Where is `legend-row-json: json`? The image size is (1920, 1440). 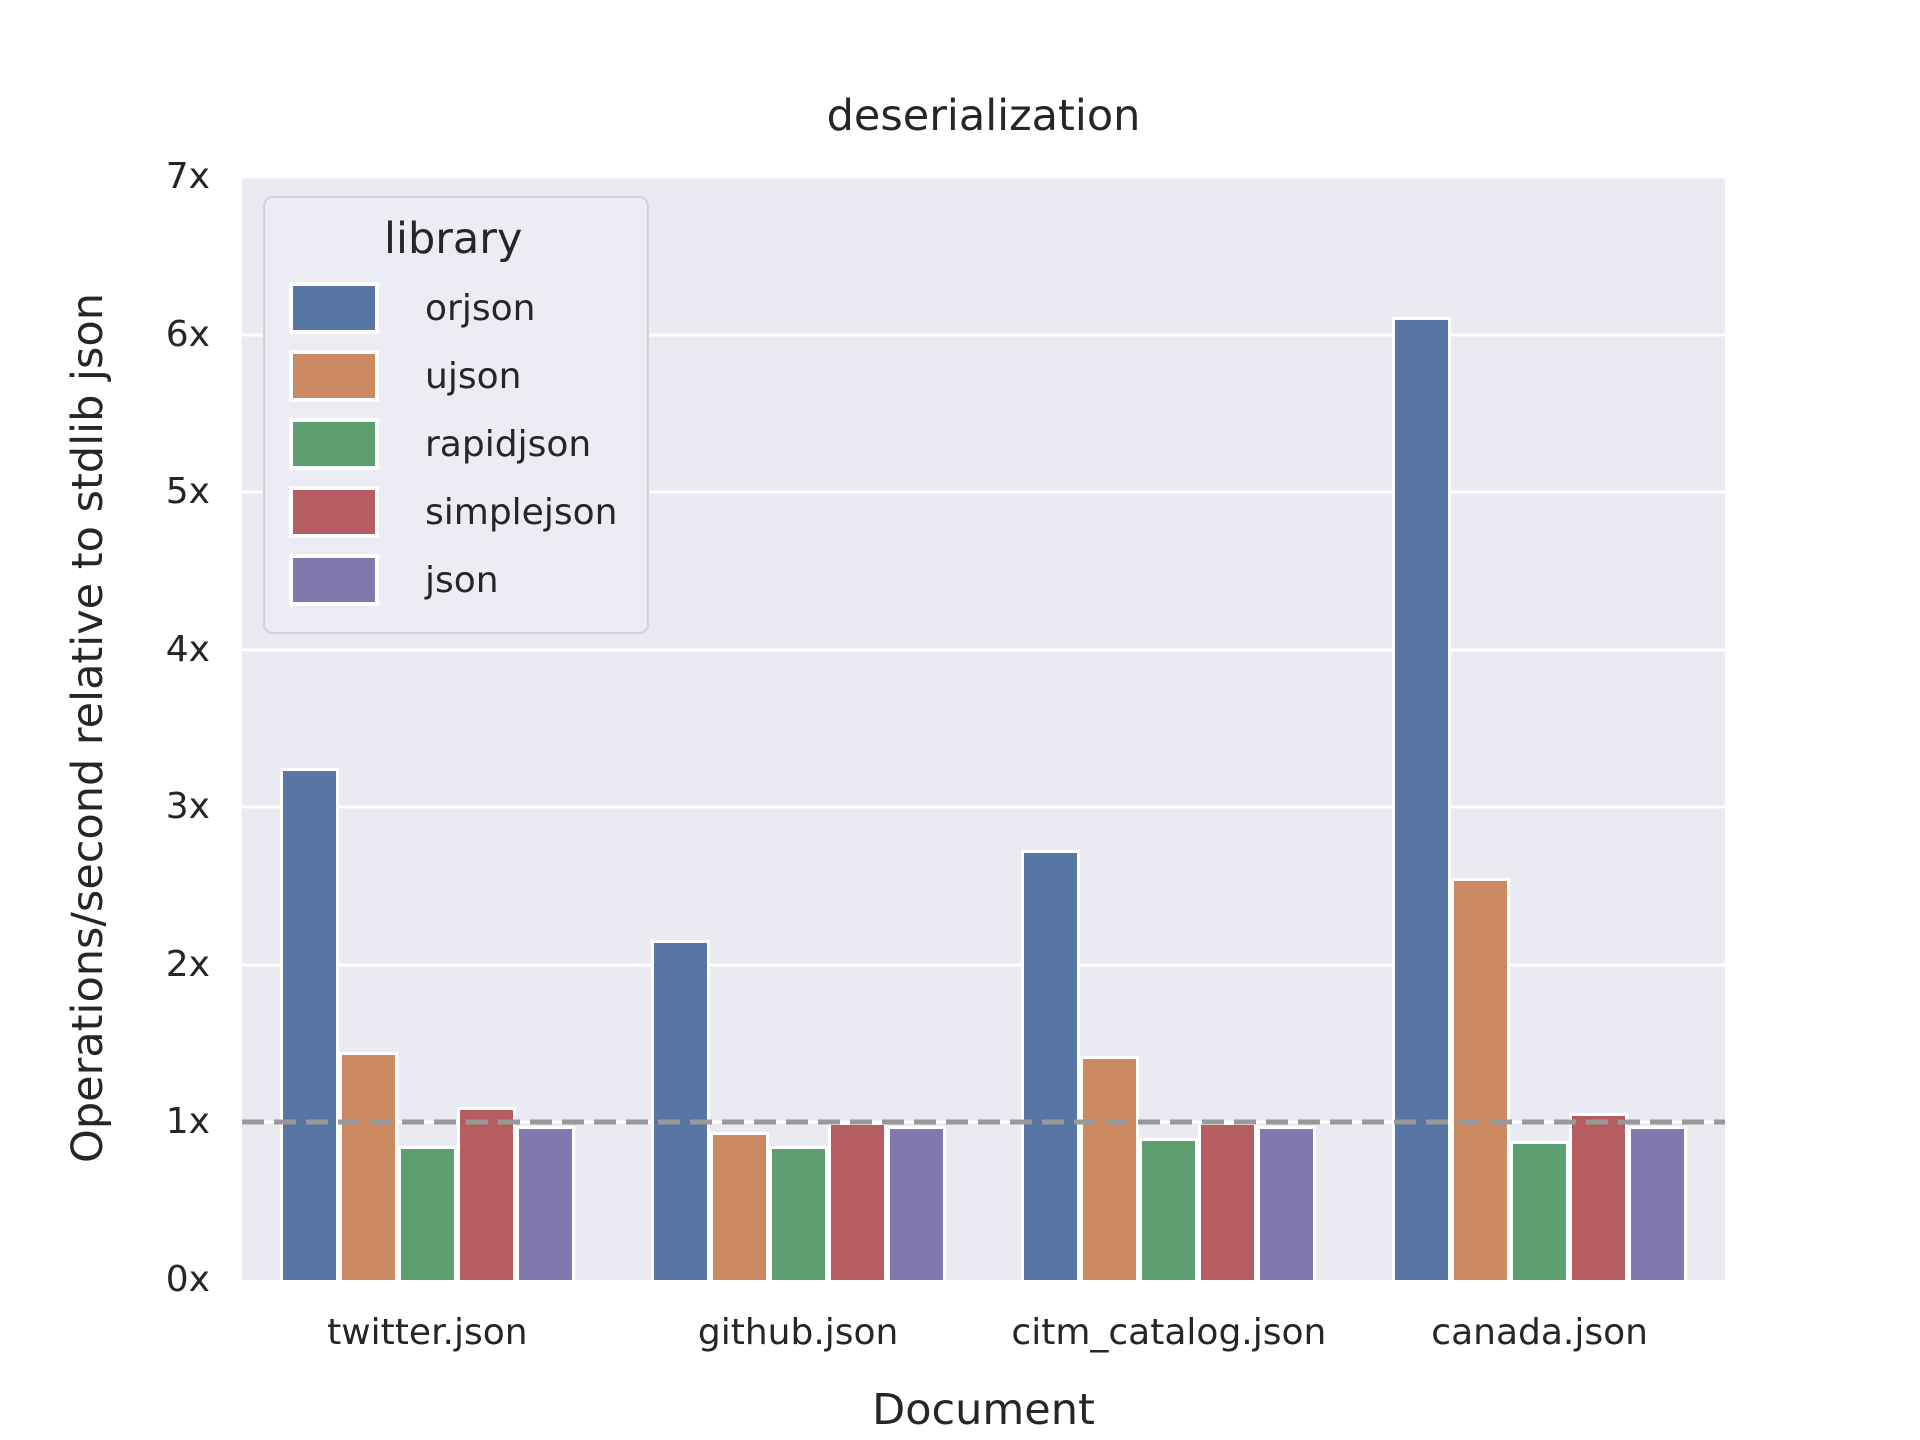 legend-row-json: json is located at coordinates (453, 580).